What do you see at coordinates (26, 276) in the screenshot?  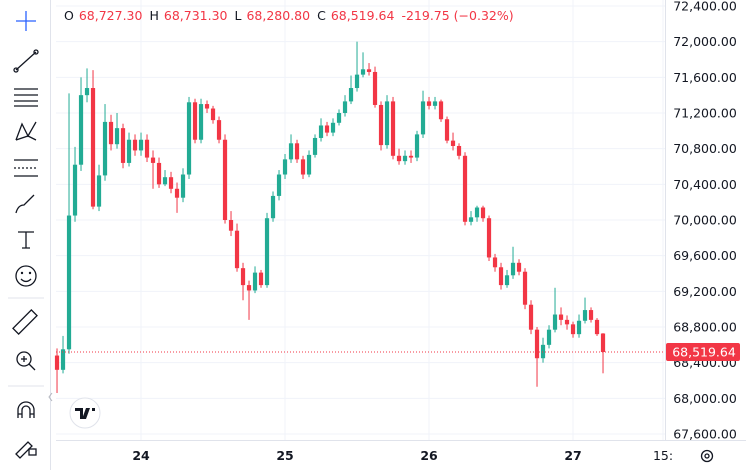 I see `emoji-tool` at bounding box center [26, 276].